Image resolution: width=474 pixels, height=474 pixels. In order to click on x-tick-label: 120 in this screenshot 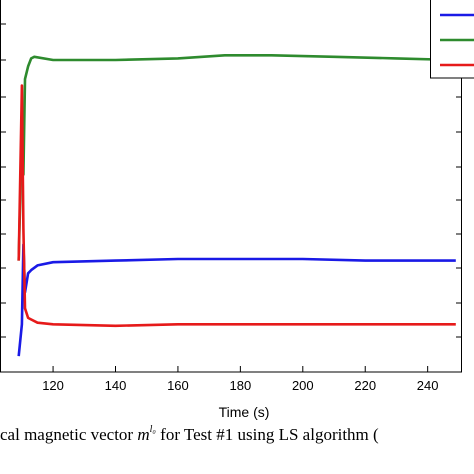, I will do `click(53, 385)`.